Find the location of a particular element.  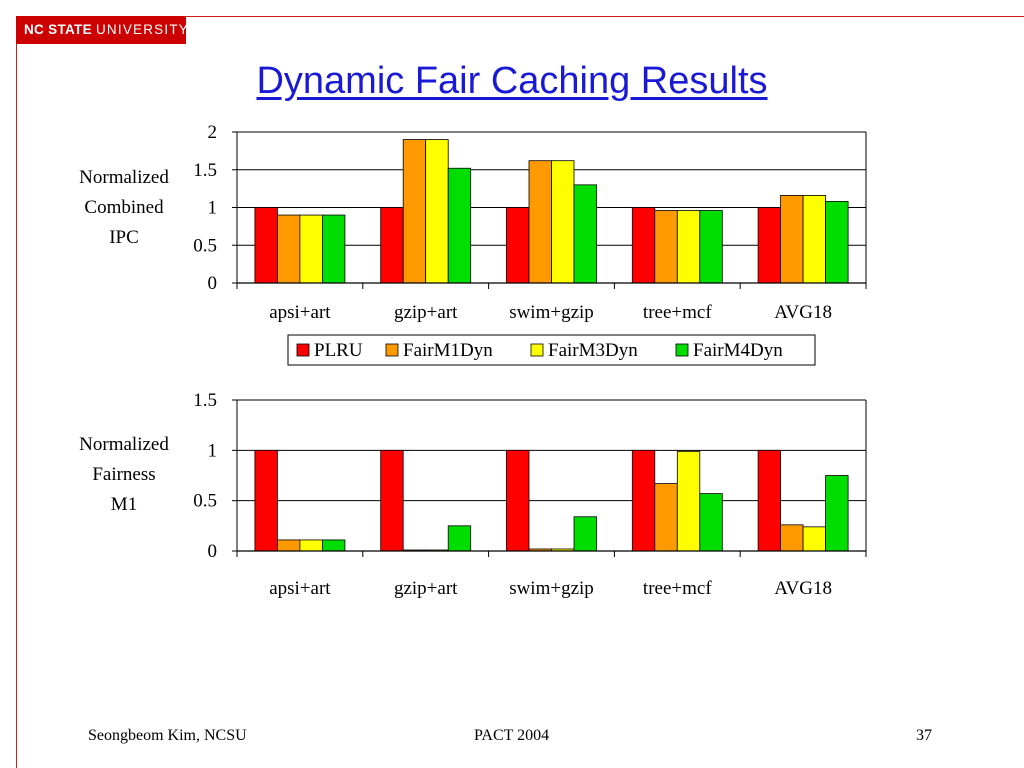

legend-label: FairM1Dyn is located at coordinates (448, 350).